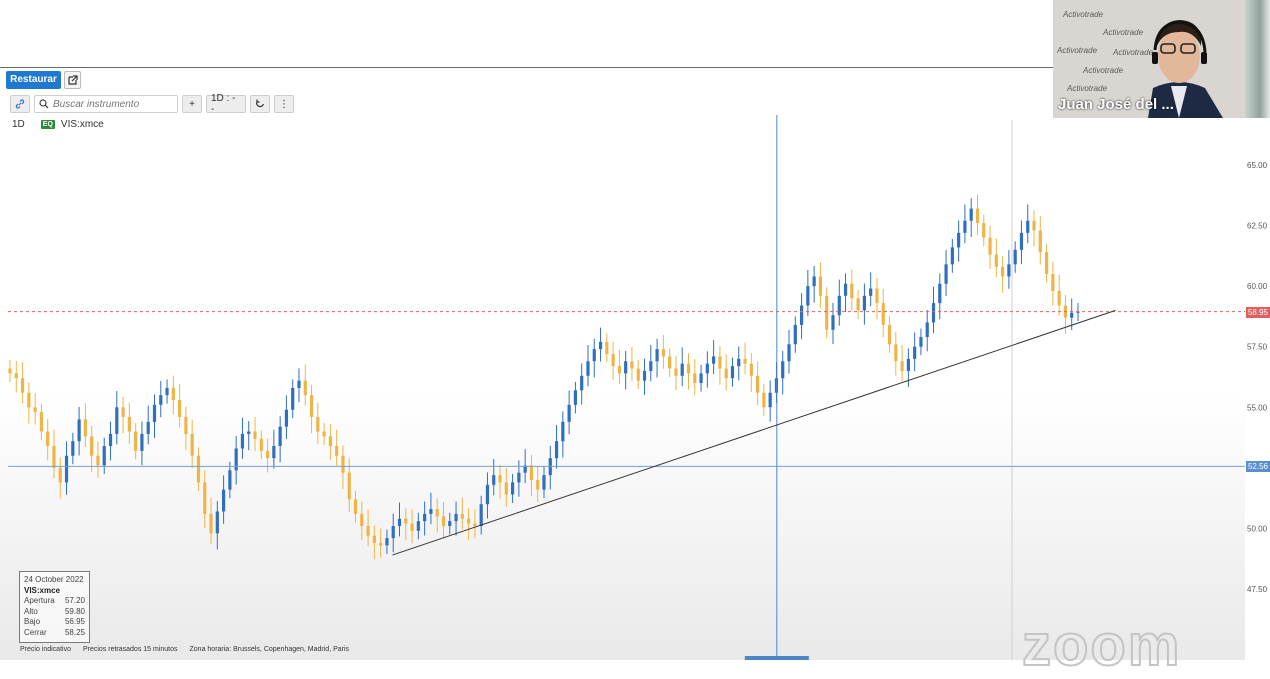 Image resolution: width=1270 pixels, height=679 pixels. Describe the element at coordinates (72, 80) in the screenshot. I see `external-link-icon` at that location.